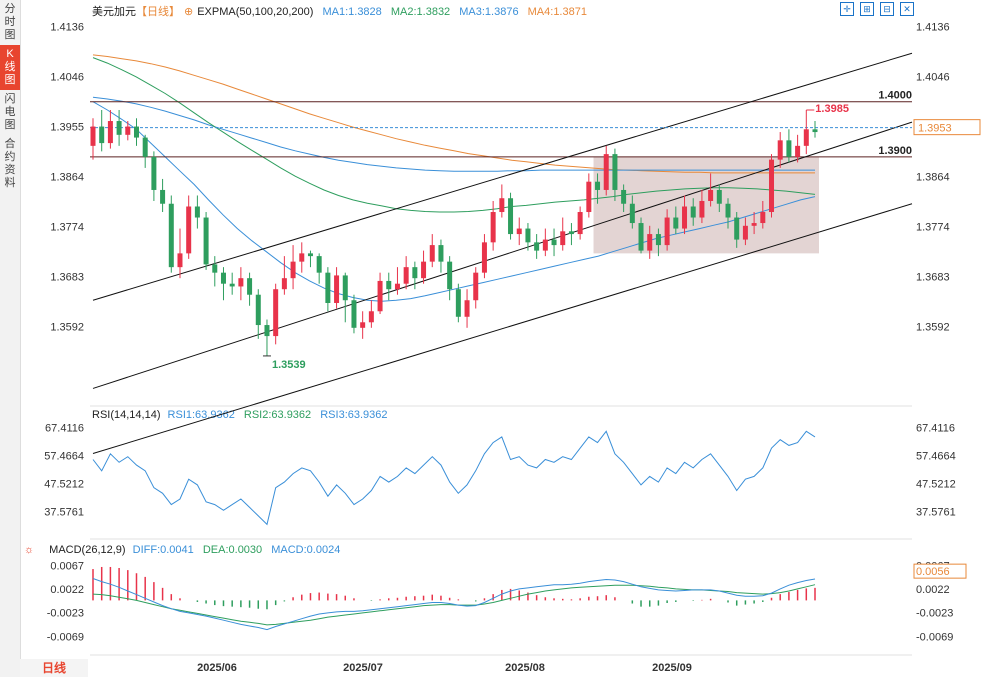  Describe the element at coordinates (934, 637) in the screenshot. I see `macd-tick-right: -0.0069` at that location.